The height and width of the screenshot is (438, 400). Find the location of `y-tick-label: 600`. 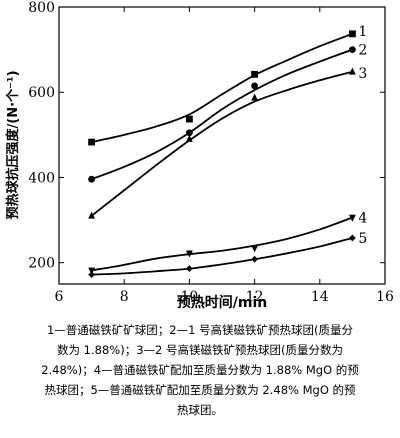

y-tick-label: 600 is located at coordinates (41, 93).